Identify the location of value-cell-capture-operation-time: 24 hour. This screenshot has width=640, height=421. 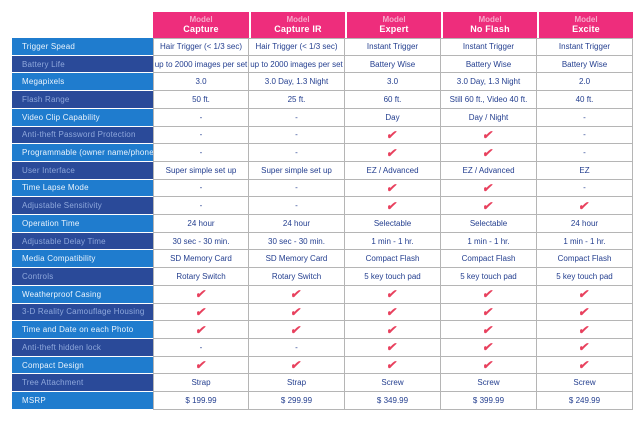
(201, 224).